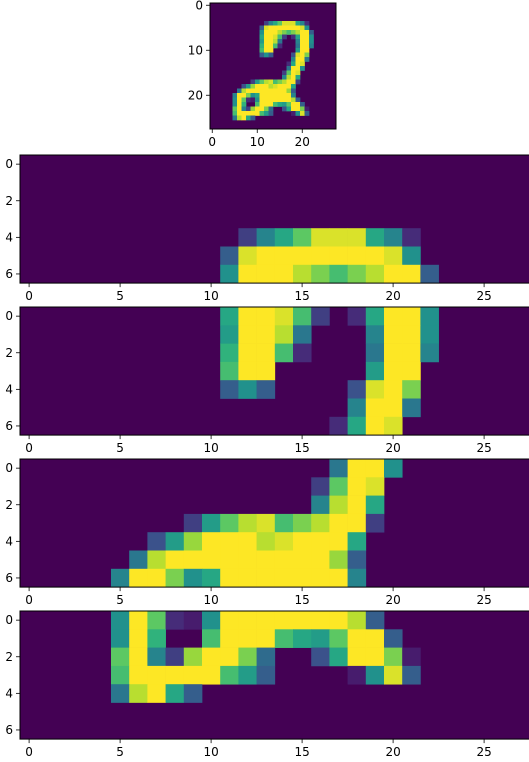  I want to click on x-tick-label: 5, so click(120, 752).